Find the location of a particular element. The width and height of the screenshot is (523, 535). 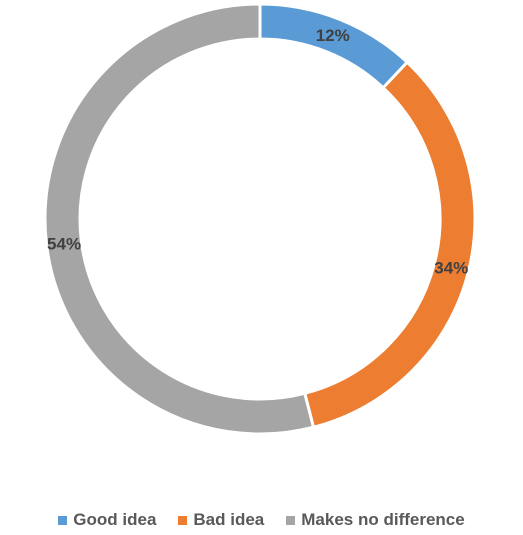

legend-item-good-idea: Good idea is located at coordinates (107, 520).